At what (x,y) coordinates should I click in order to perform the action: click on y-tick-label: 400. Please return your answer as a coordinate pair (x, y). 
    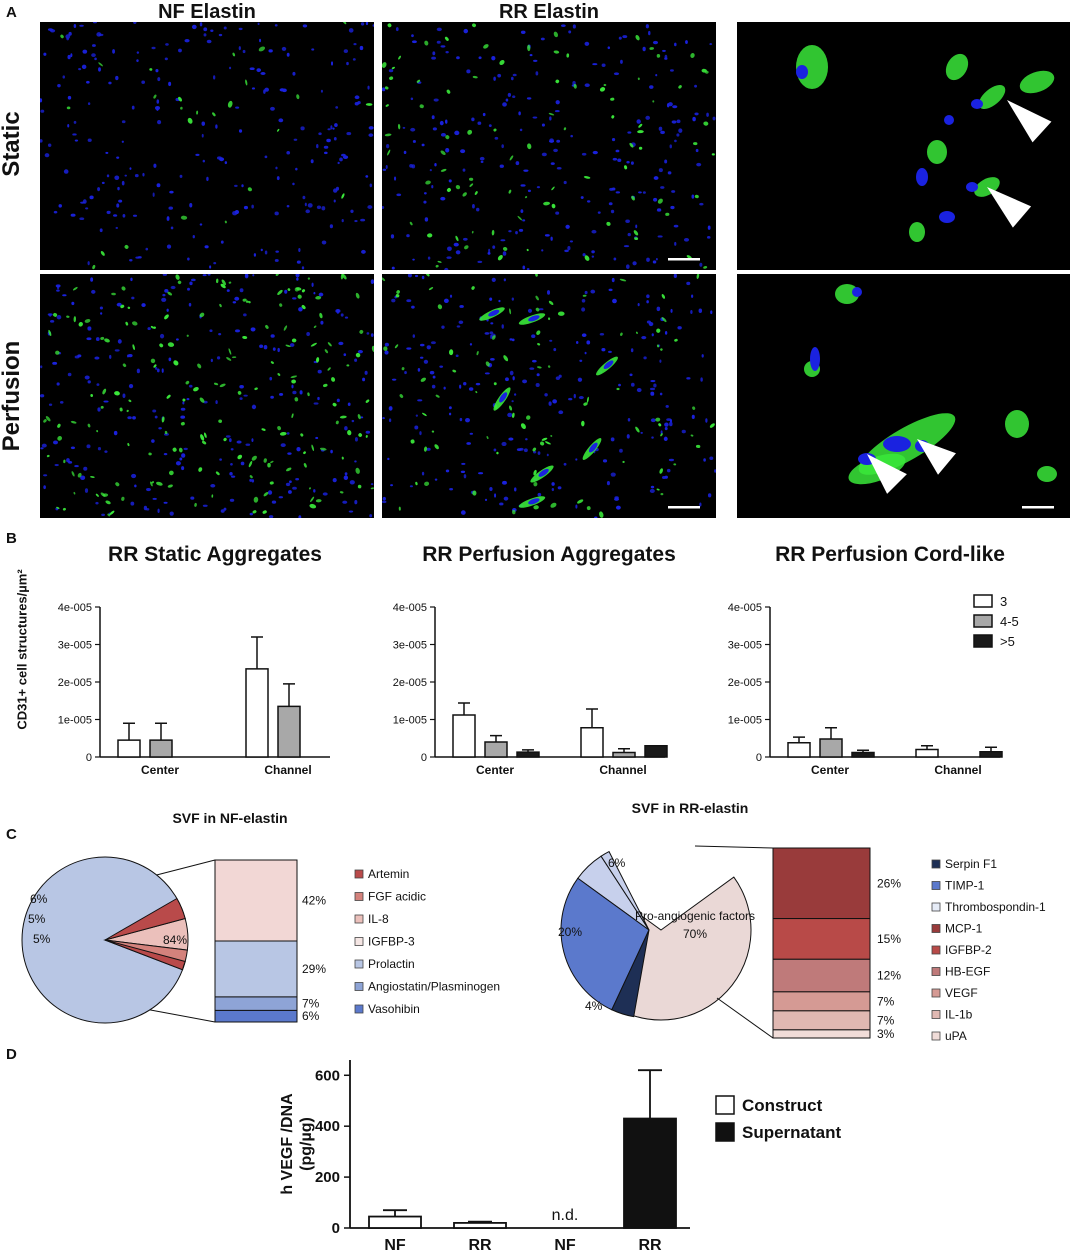
    Looking at the image, I should click on (327, 1126).